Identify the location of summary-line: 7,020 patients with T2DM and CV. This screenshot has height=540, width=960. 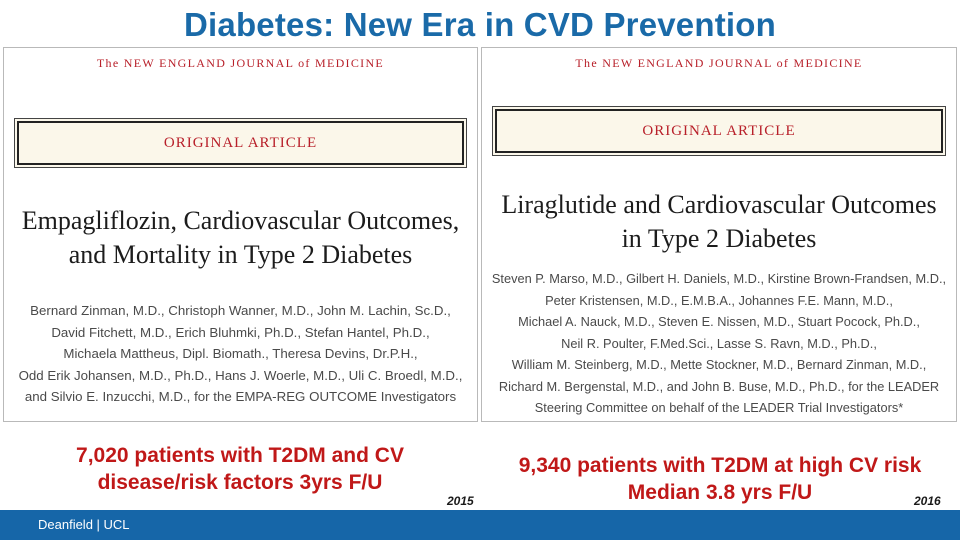
(240, 455).